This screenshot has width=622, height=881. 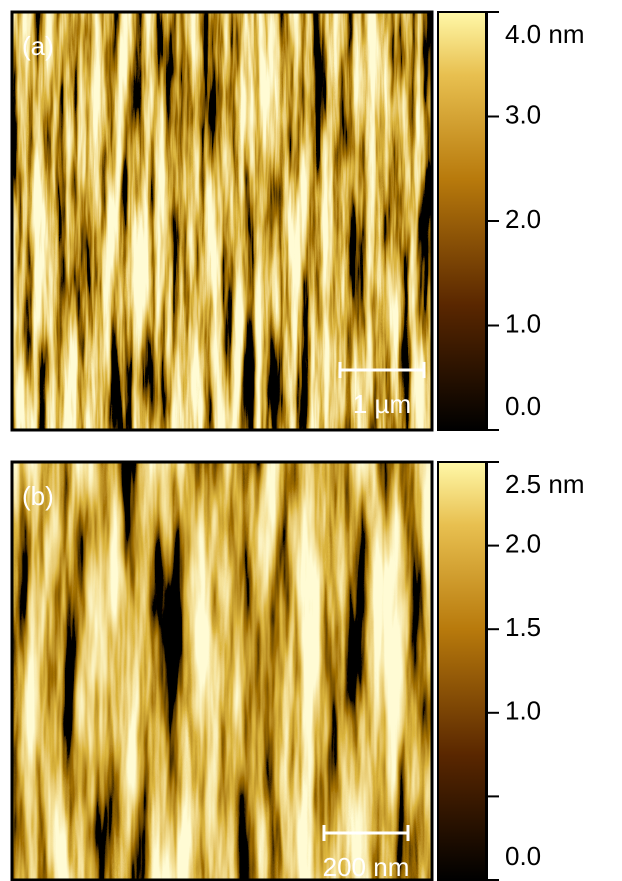 What do you see at coordinates (382, 404) in the screenshot?
I see `scale-bar-label: 1 µm` at bounding box center [382, 404].